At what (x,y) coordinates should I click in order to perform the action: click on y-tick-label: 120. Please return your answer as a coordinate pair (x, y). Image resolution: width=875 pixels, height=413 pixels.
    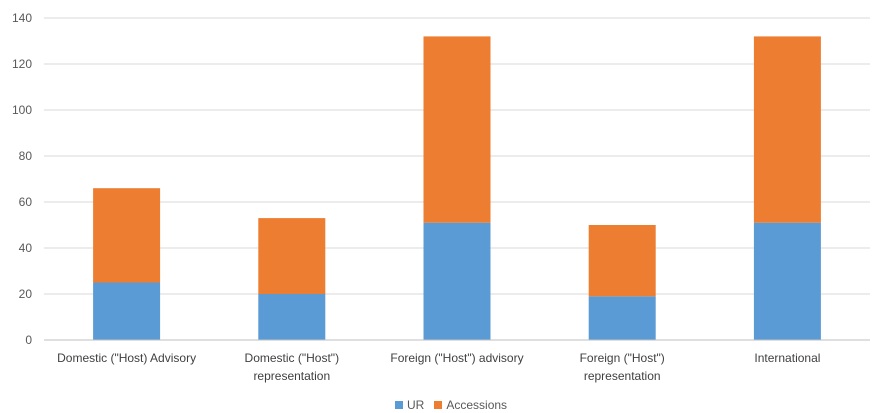
    Looking at the image, I should click on (22, 64).